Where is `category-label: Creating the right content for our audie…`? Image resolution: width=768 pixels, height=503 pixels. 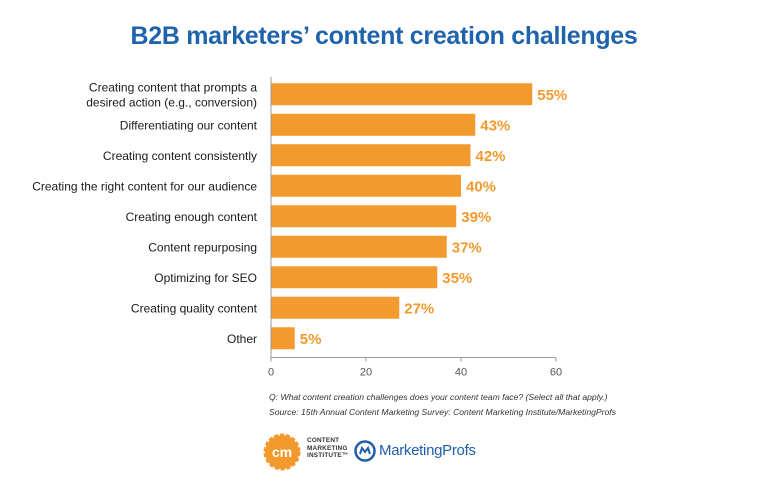 category-label: Creating the right content for our audie… is located at coordinates (144, 186).